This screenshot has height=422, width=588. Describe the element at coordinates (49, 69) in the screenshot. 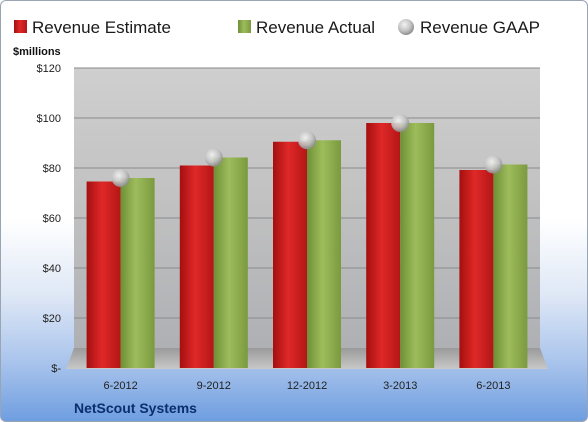

I see `y-tick-label: $120` at that location.